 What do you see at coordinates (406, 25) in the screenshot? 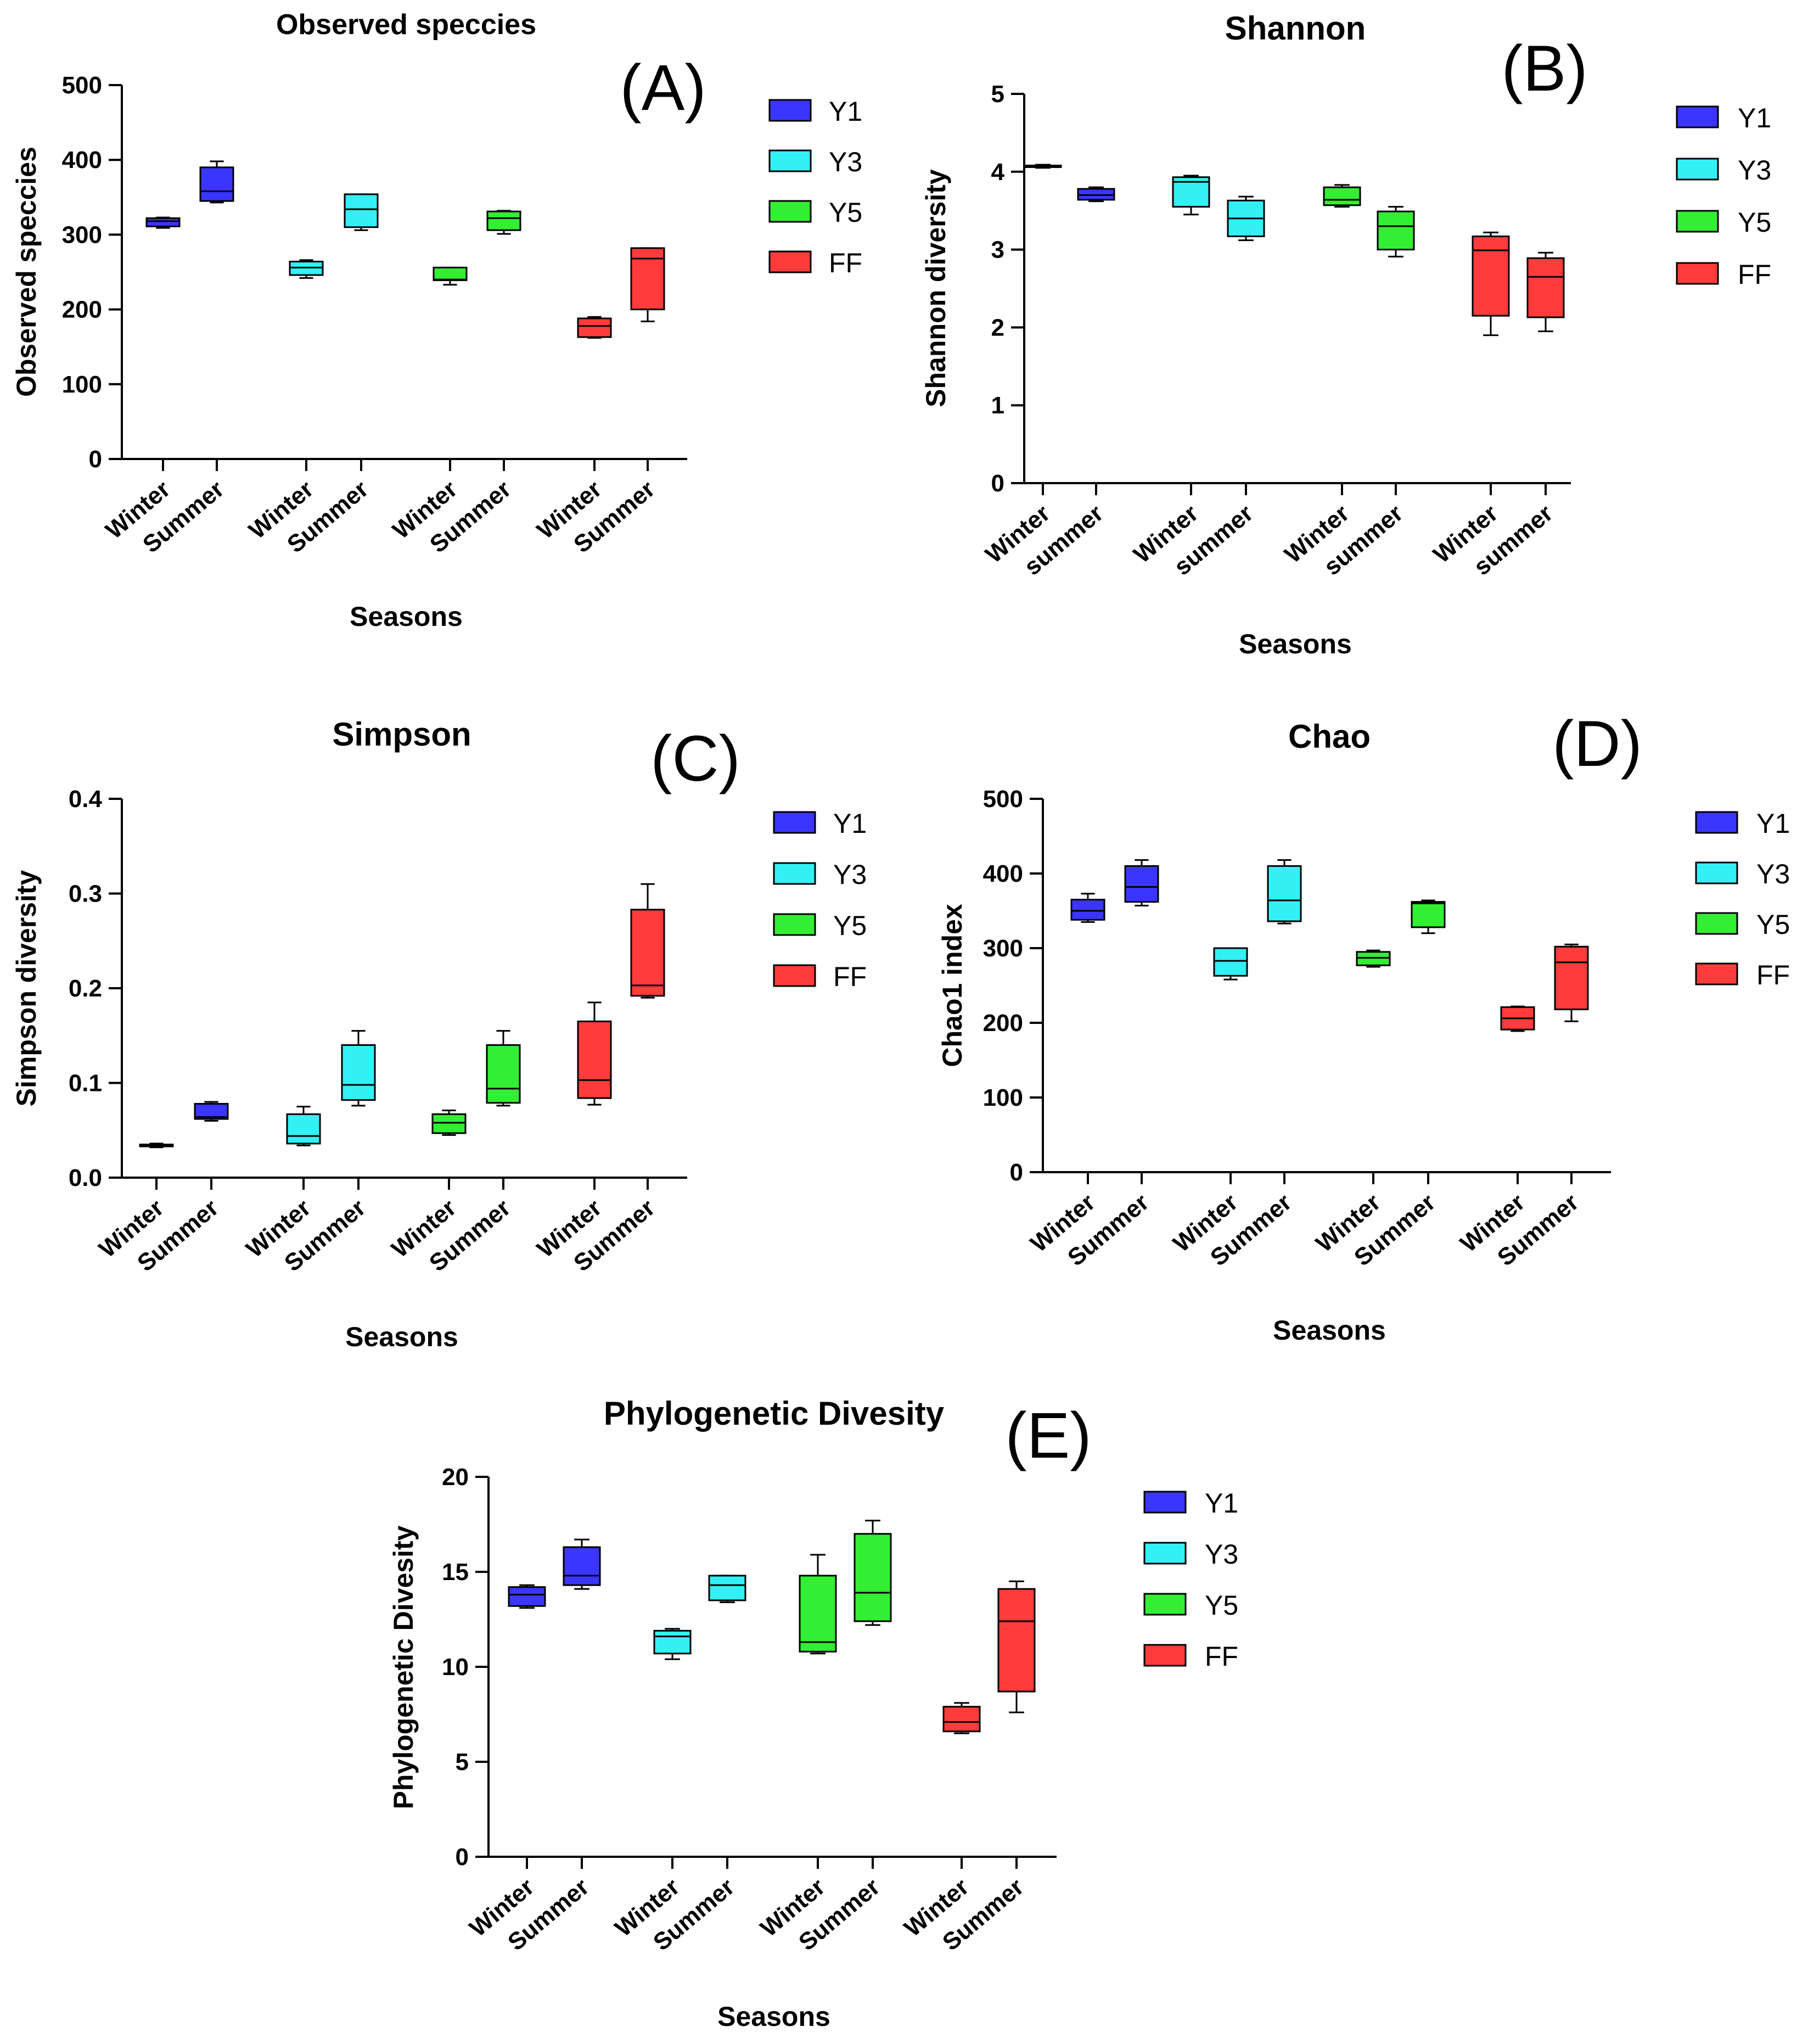
I see `chart-title: Observed speccies` at bounding box center [406, 25].